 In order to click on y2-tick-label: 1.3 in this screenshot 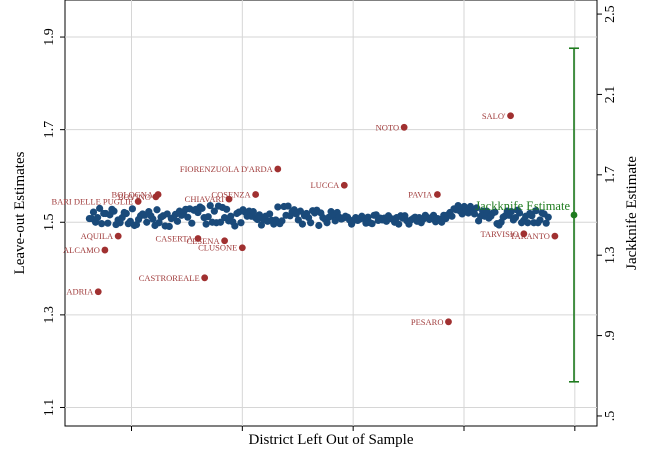, I will do `click(610, 255)`.